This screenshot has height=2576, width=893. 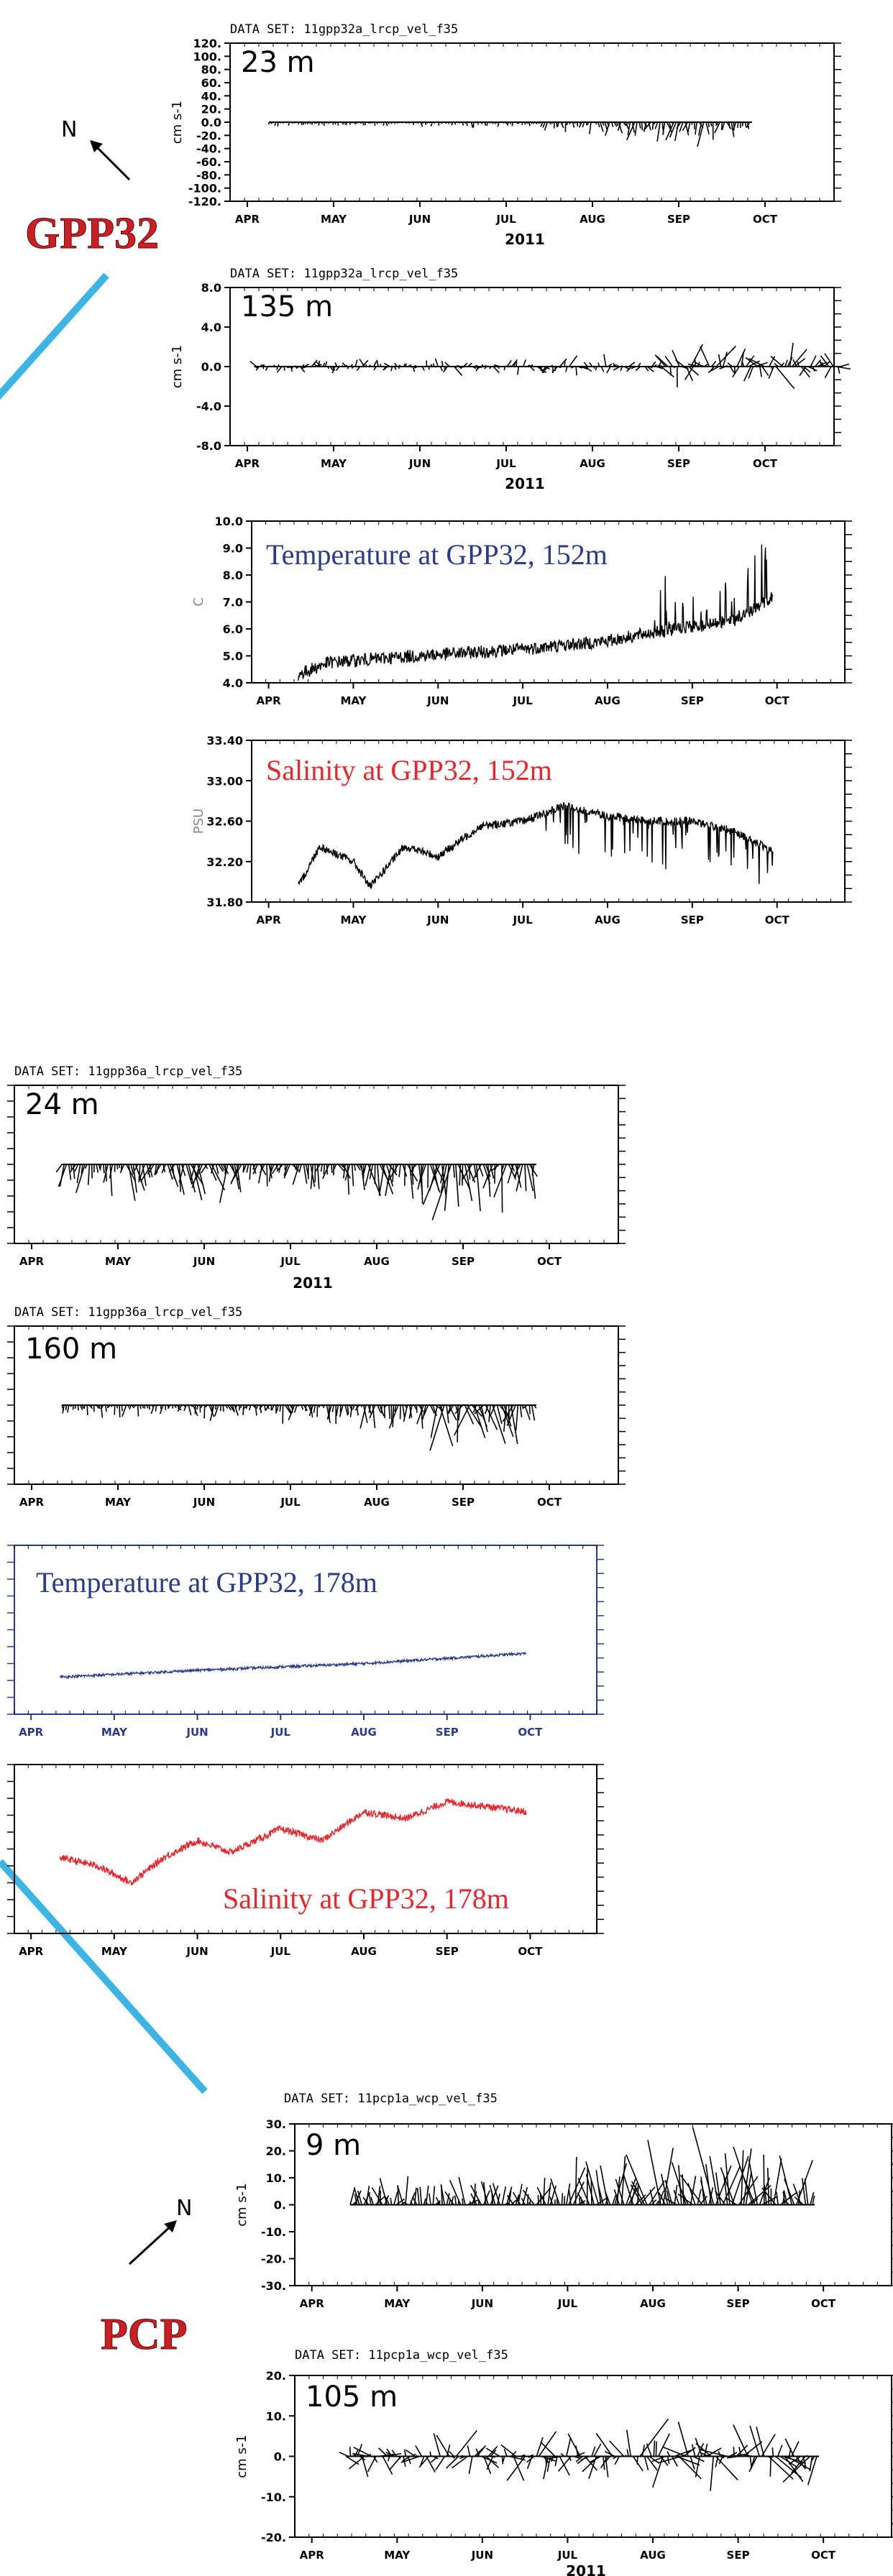 I want to click on series-line, so click(x=536, y=612).